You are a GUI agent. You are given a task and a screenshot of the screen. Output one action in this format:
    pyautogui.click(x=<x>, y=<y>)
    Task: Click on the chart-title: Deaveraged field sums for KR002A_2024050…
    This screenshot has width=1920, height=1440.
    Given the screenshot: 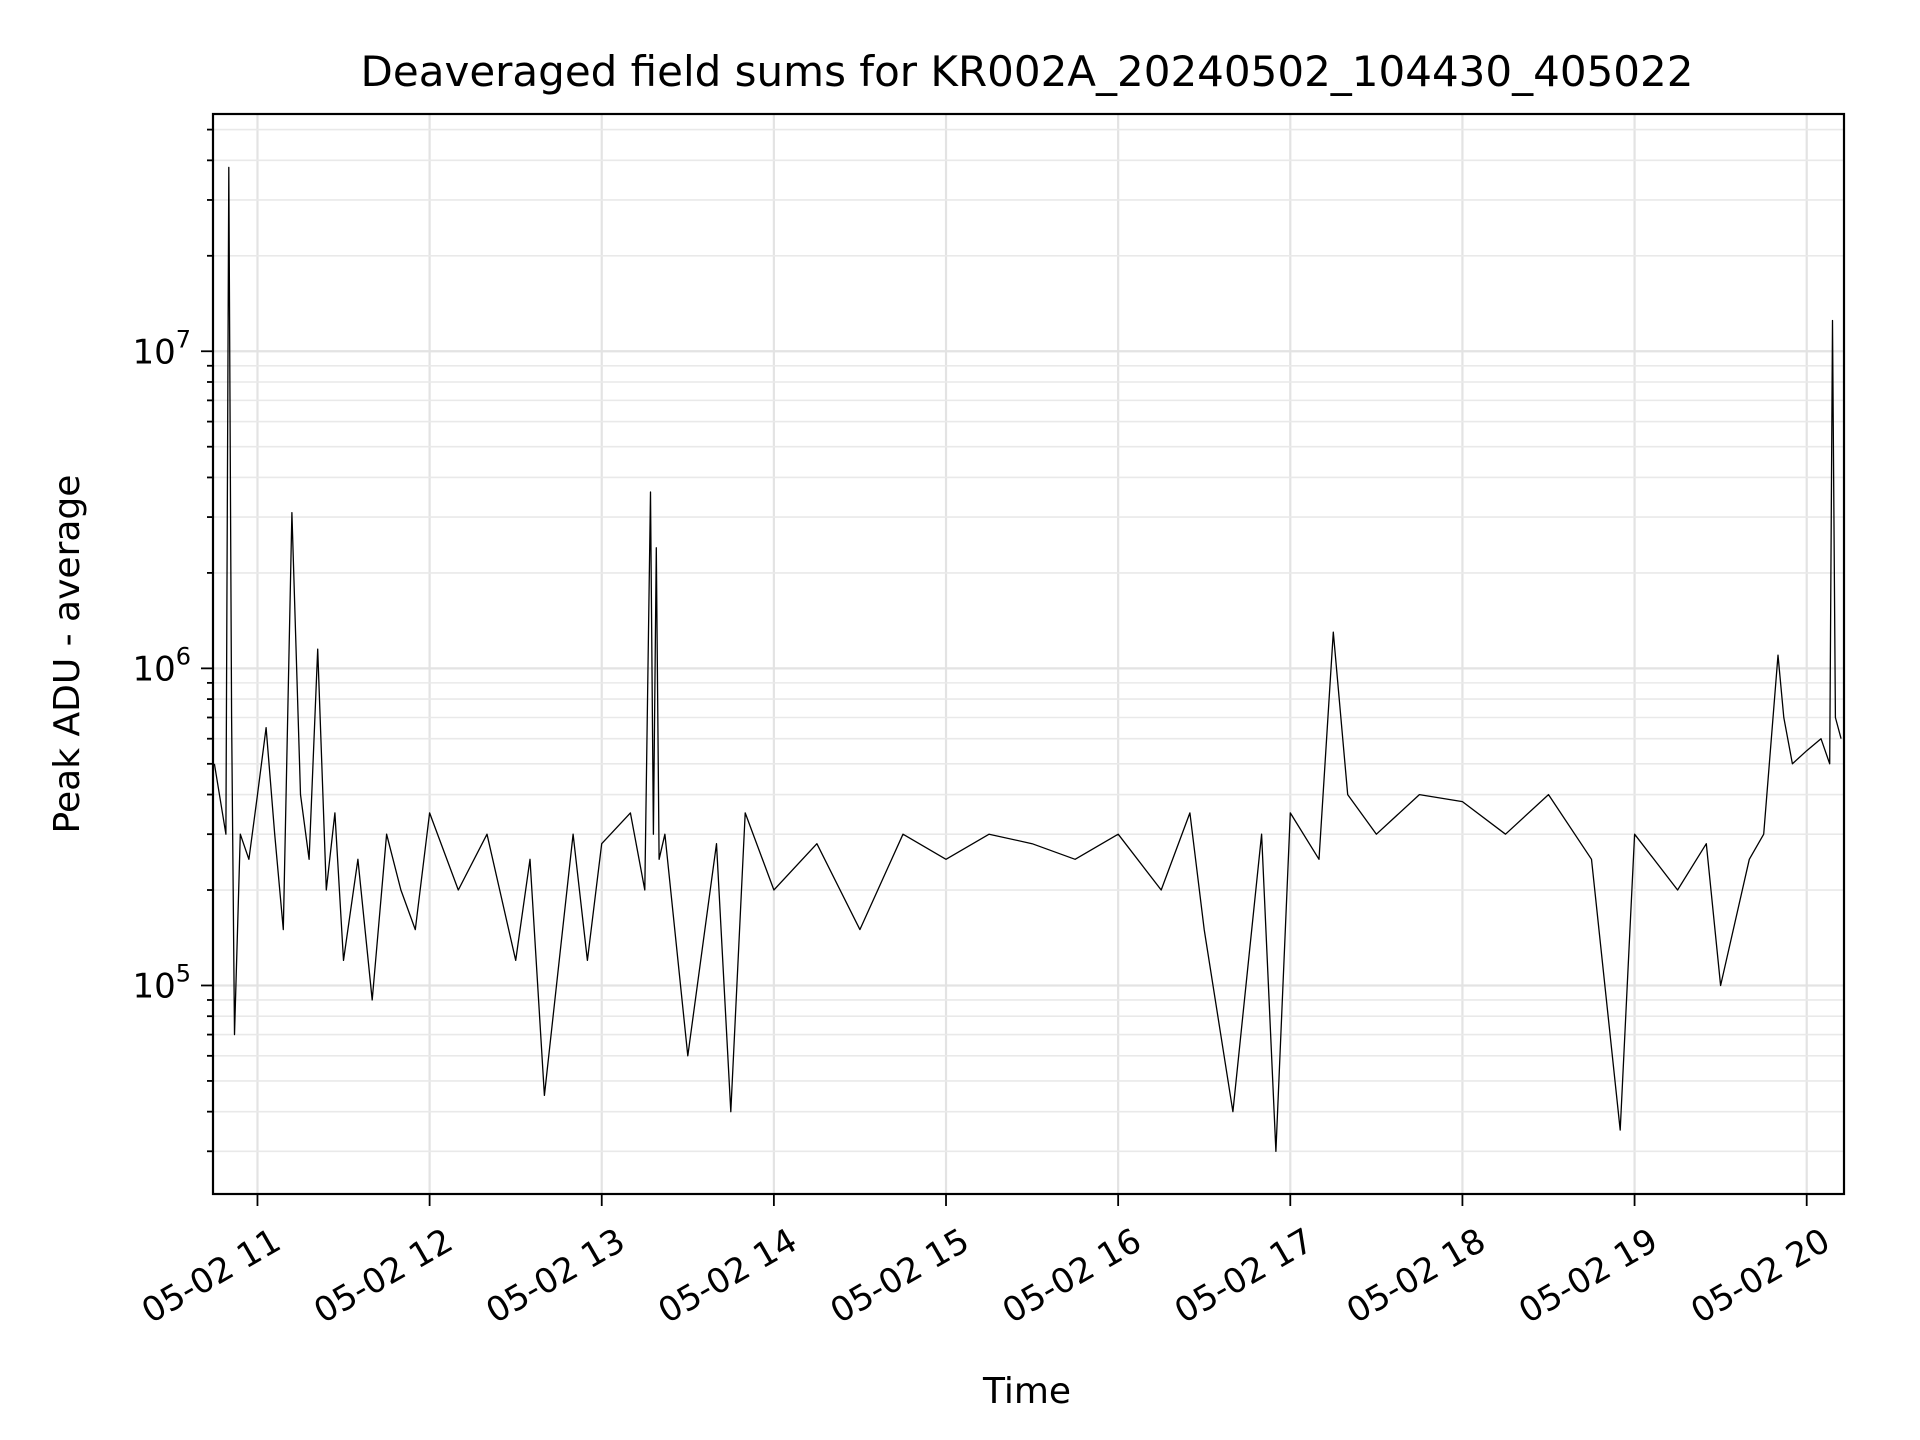 What is the action you would take?
    pyautogui.click(x=1027, y=71)
    